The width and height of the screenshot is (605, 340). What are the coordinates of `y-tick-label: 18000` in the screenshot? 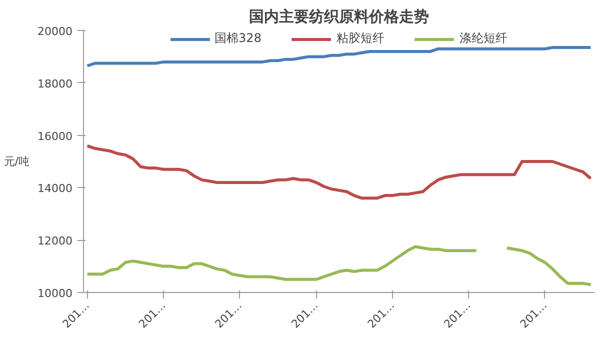 It's located at (55, 83).